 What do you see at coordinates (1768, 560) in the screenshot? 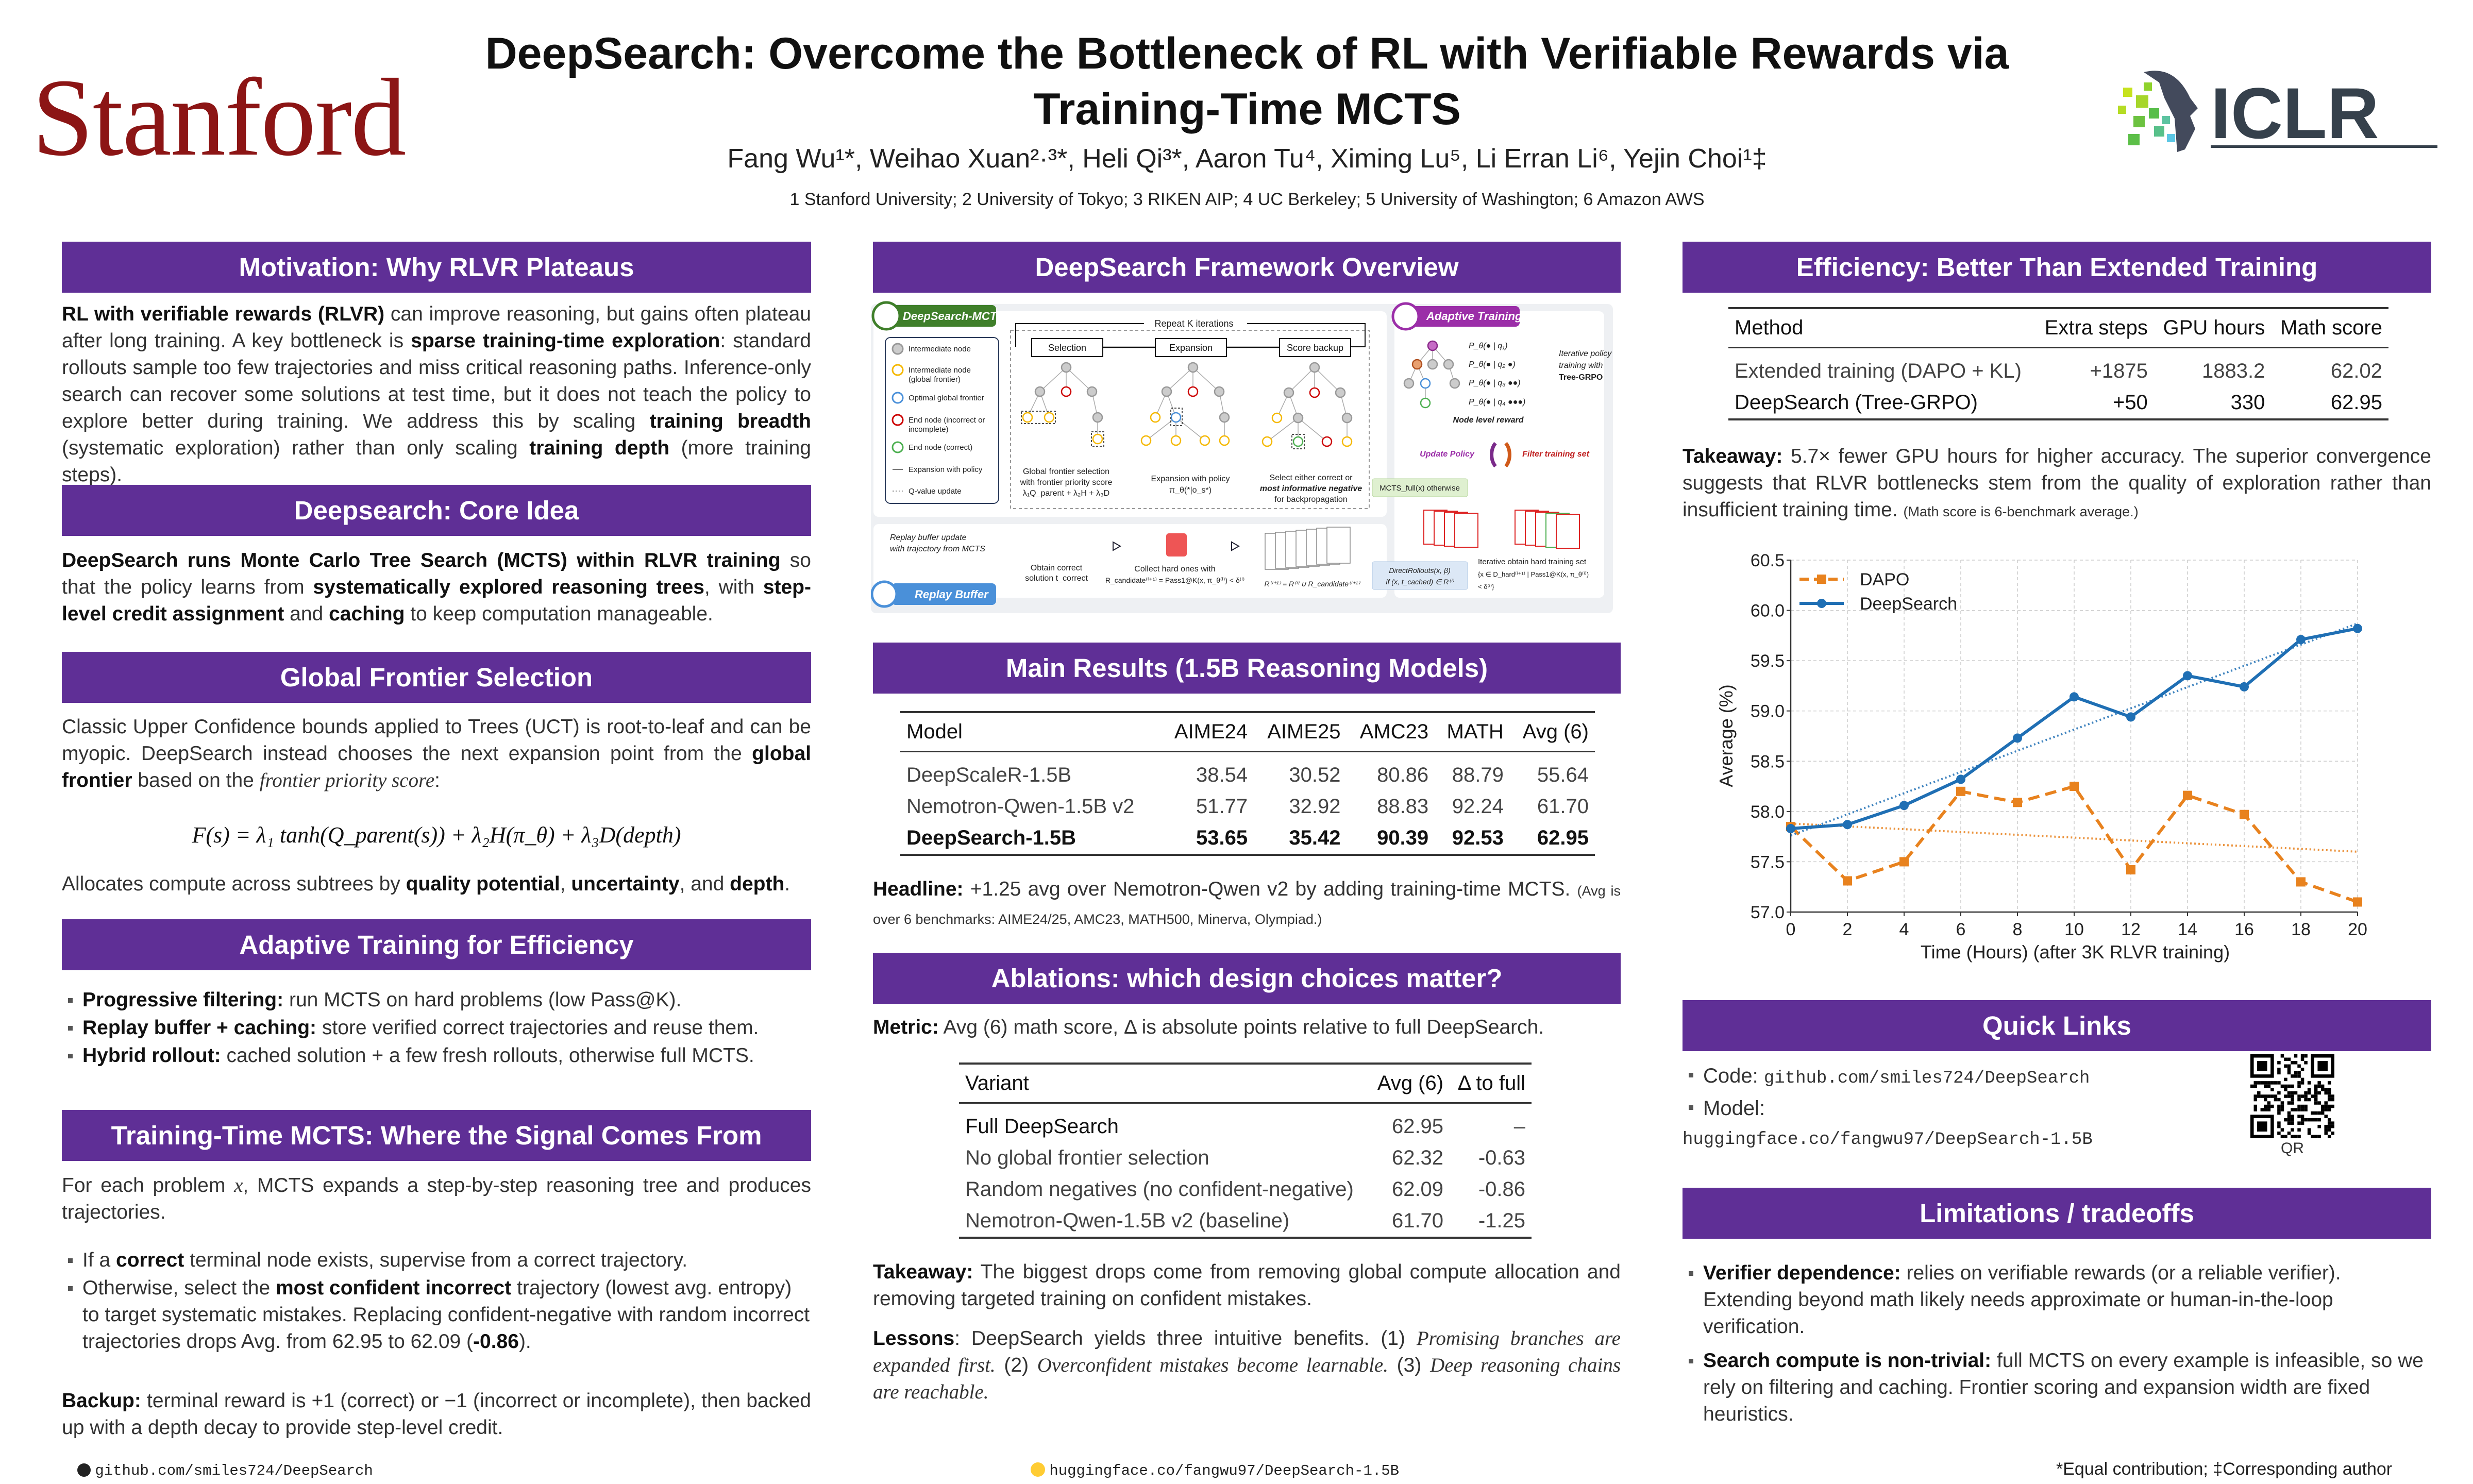
I see `y-tick-label: 60.5` at bounding box center [1768, 560].